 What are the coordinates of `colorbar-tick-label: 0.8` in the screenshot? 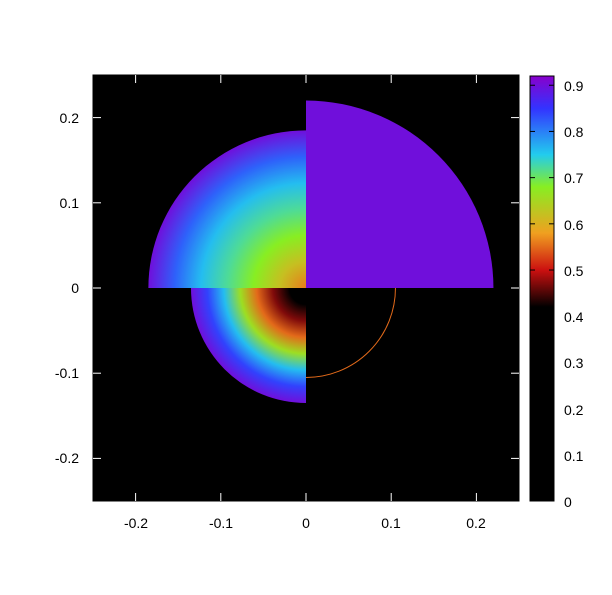 It's located at (574, 132).